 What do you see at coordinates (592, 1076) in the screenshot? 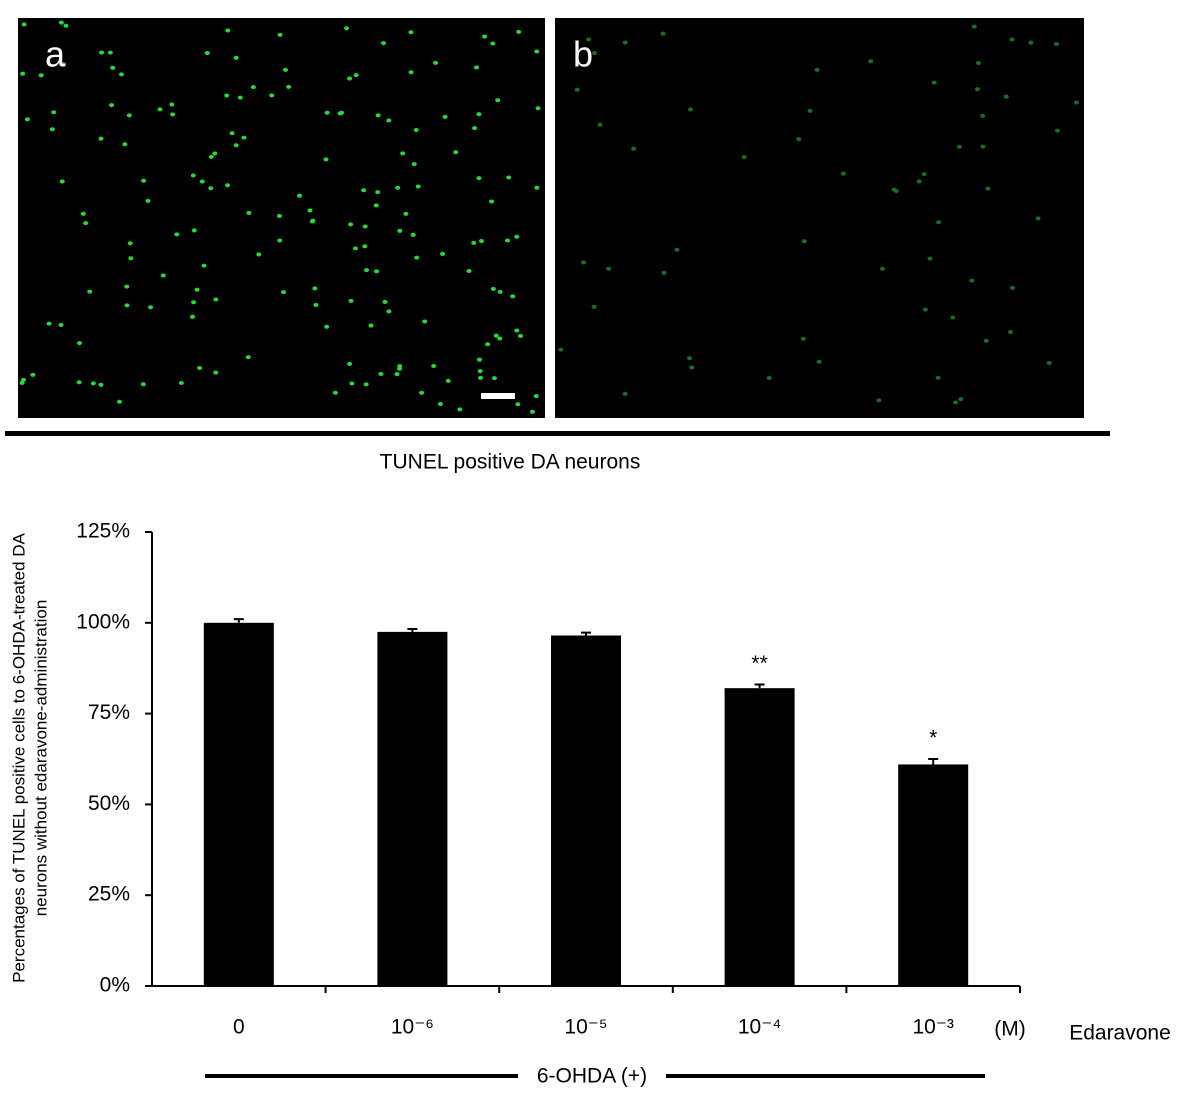
I see `group-label-bg` at bounding box center [592, 1076].